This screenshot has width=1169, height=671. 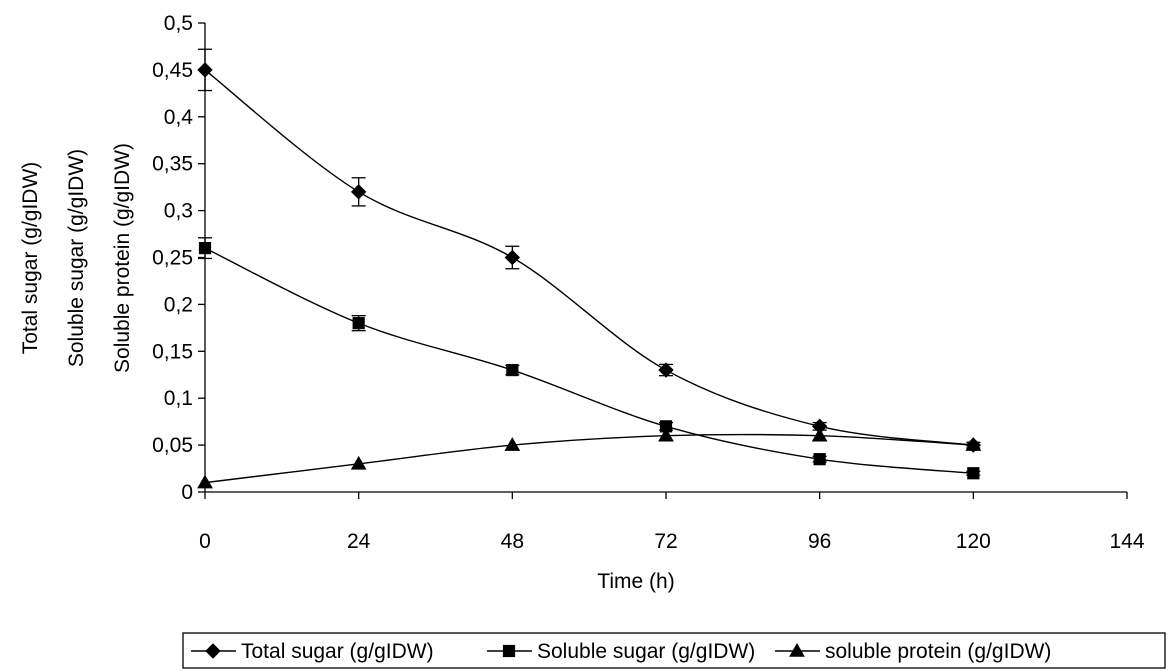 I want to click on legend-box, so click(x=674, y=650).